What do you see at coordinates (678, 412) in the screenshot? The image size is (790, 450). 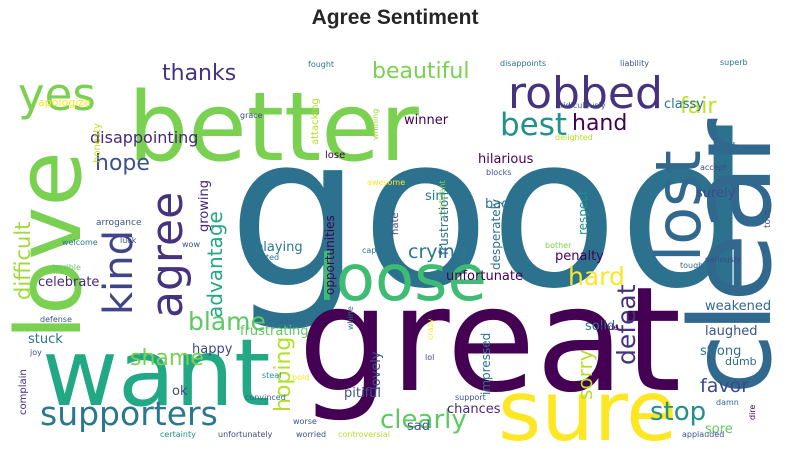 I see `word-stop: stop` at bounding box center [678, 412].